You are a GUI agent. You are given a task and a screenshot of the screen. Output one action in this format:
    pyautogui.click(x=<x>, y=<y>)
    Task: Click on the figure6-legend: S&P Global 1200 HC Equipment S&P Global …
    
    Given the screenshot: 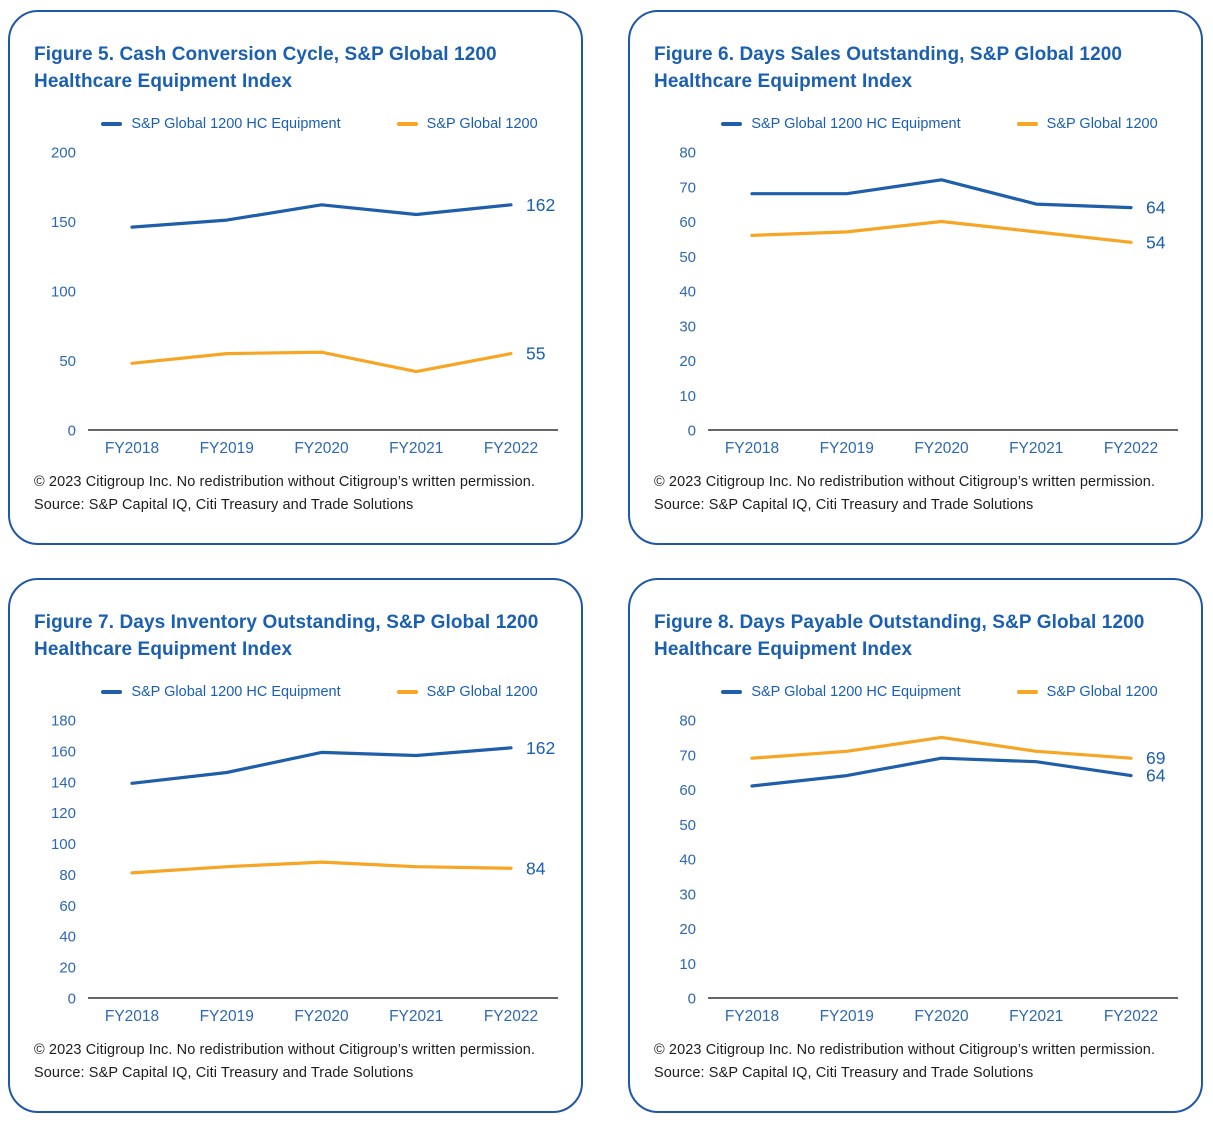 What is the action you would take?
    pyautogui.click(x=916, y=124)
    